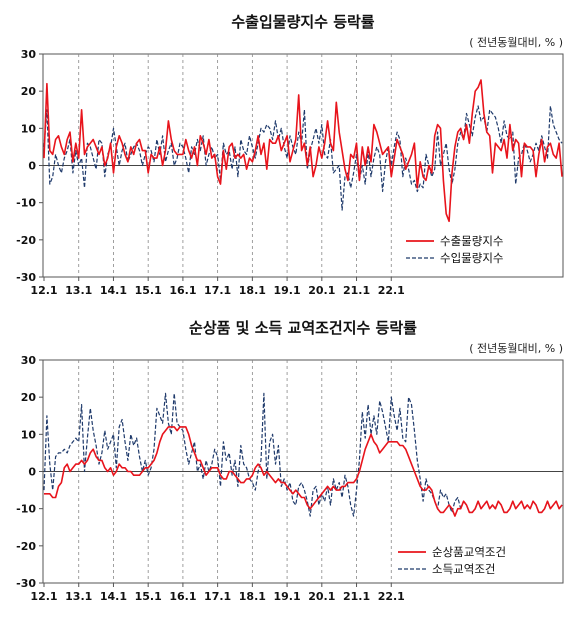  Describe the element at coordinates (302, 22) in the screenshot. I see `chart-title: 수출입물량지수 등락률` at that location.